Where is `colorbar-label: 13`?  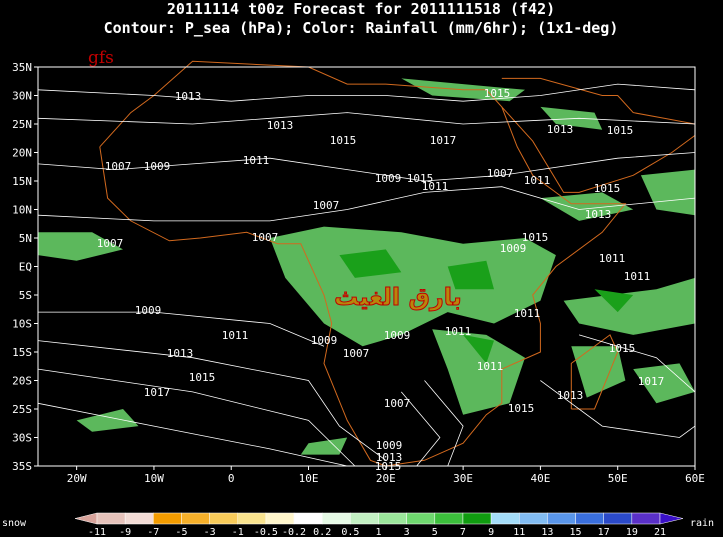
colorbar-label: 13 is located at coordinates (547, 532).